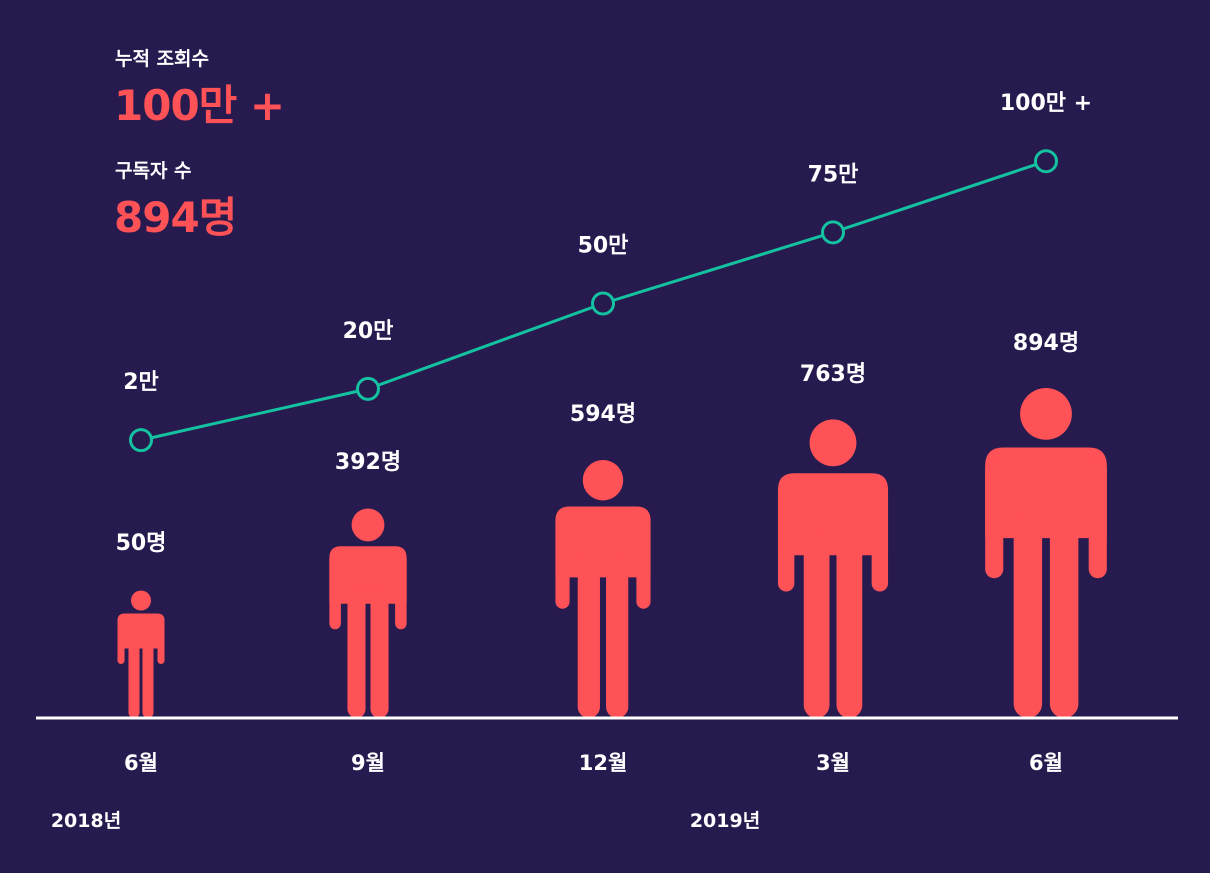 Image resolution: width=1210 pixels, height=873 pixels. What do you see at coordinates (603, 246) in the screenshot?
I see `views-value-label: 50만` at bounding box center [603, 246].